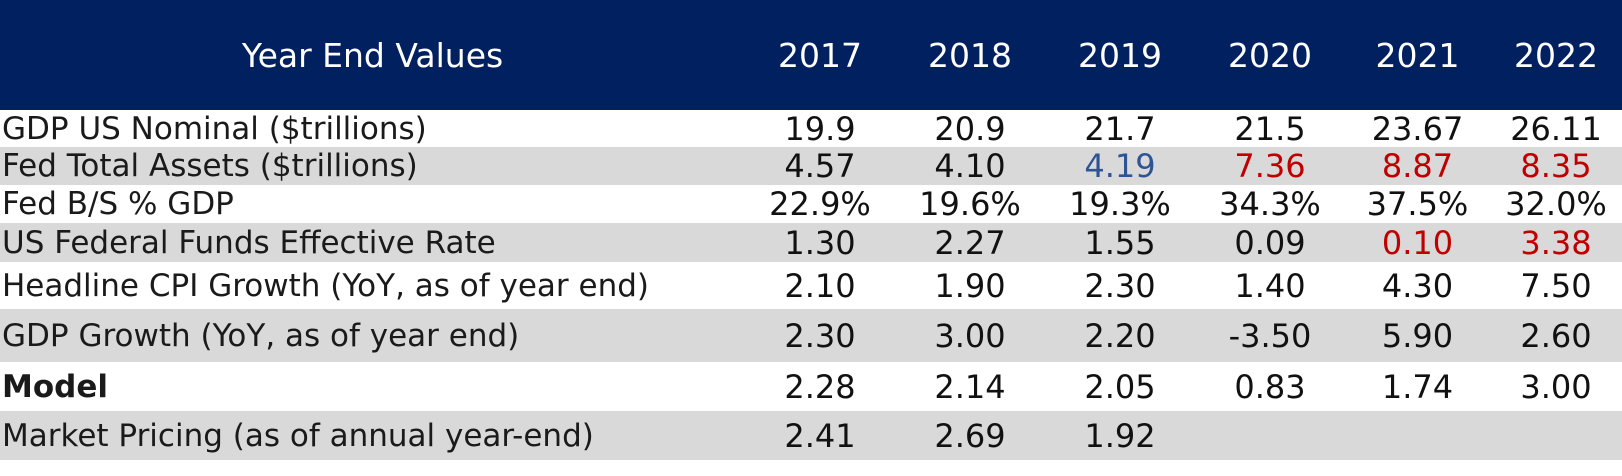  What do you see at coordinates (1120, 166) in the screenshot?
I see `value-cell: 4.19` at bounding box center [1120, 166].